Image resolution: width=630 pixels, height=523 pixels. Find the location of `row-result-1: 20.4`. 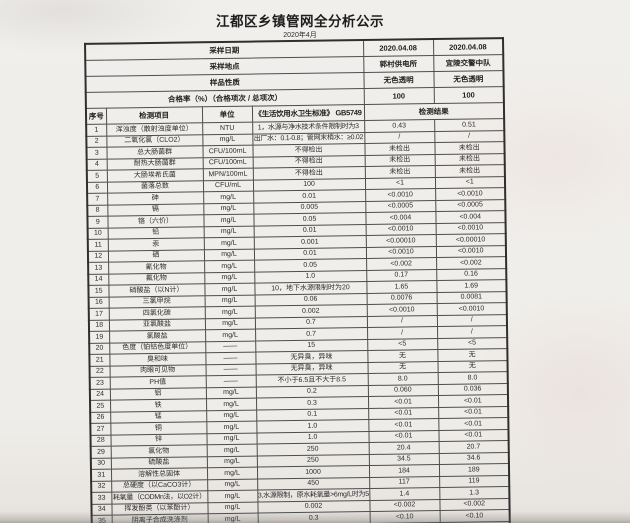

row-result-1: 20.4 is located at coordinates (403, 447).